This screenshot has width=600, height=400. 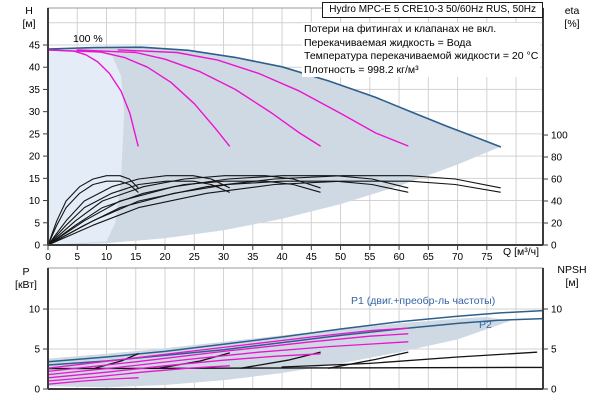 I want to click on eta-curve-4a, so click(x=228, y=210).